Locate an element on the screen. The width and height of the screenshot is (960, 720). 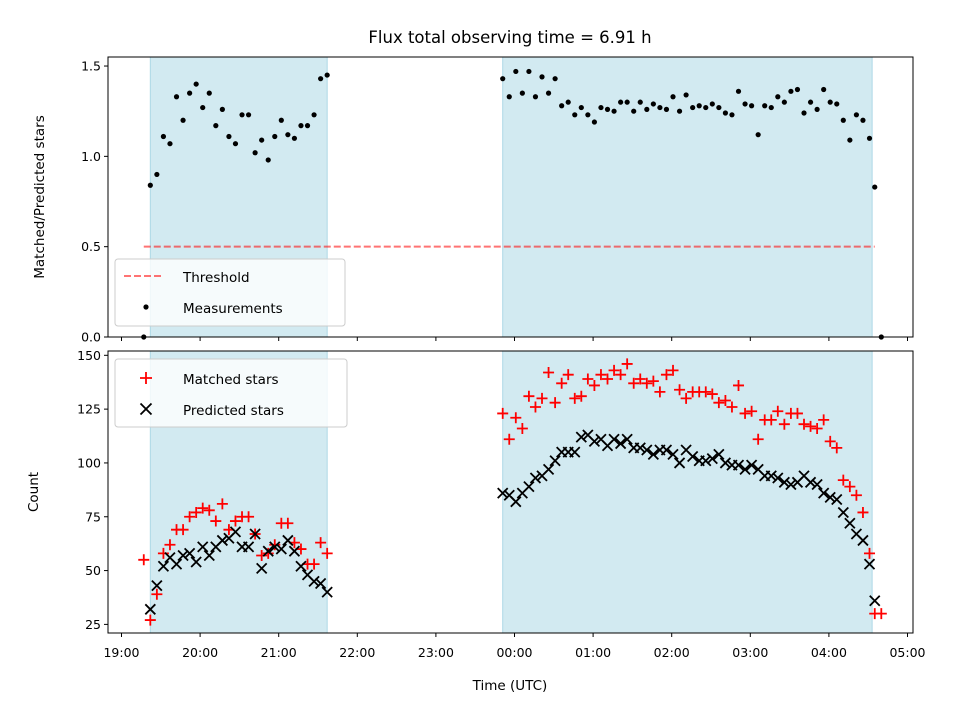
legend-threshold-label: Threshold is located at coordinates (216, 278).